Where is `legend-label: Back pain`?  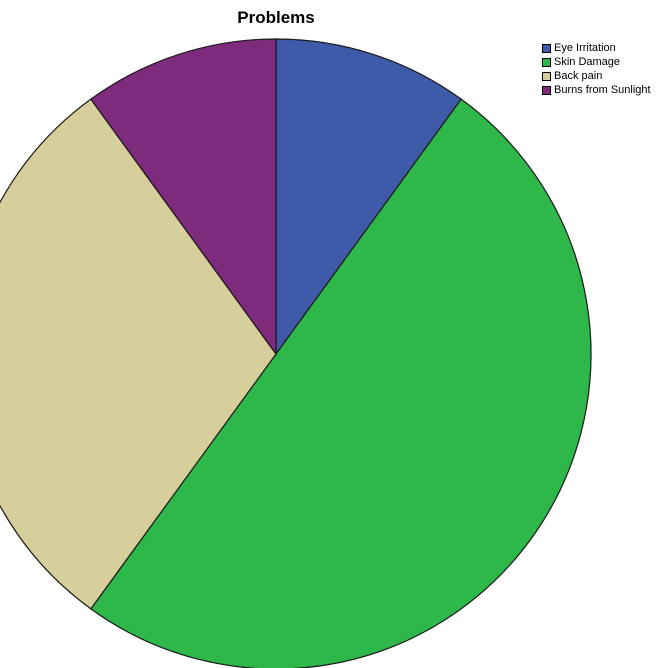
legend-label: Back pain is located at coordinates (578, 76).